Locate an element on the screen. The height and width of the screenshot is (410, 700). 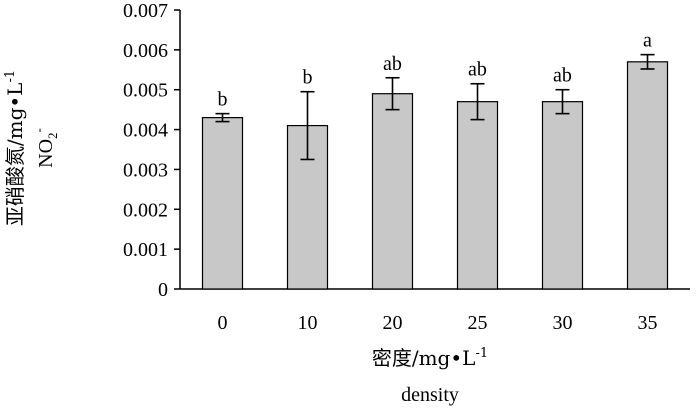
significance-label: a is located at coordinates (647, 41).